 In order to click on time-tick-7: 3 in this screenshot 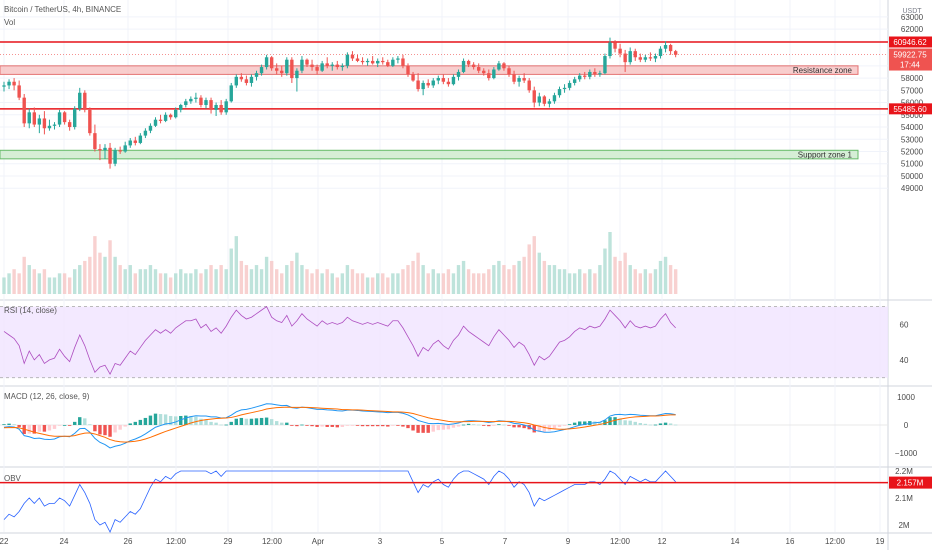, I will do `click(380, 541)`.